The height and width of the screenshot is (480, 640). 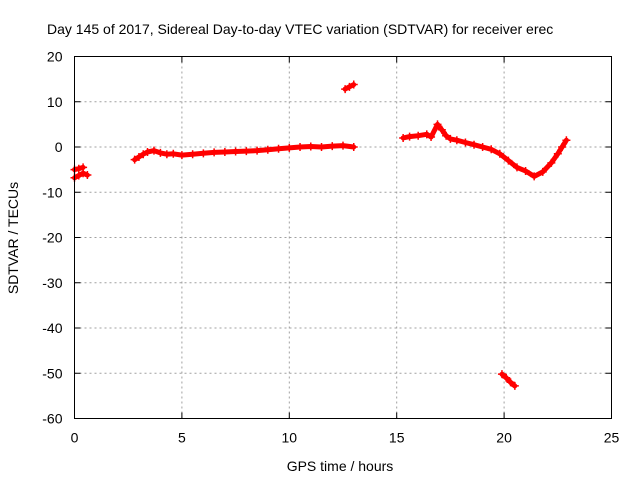 I want to click on y-tick-label: -40, so click(x=52, y=328).